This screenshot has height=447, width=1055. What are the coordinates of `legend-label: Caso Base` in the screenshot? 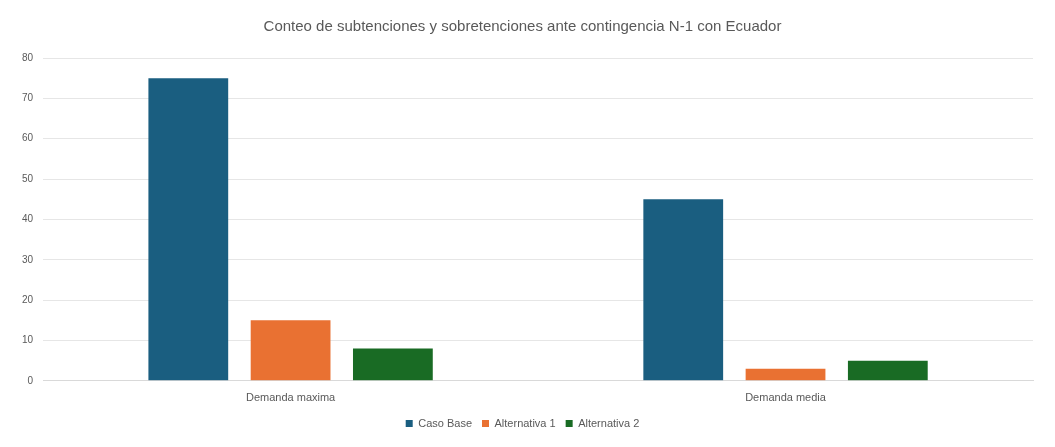 It's located at (445, 422).